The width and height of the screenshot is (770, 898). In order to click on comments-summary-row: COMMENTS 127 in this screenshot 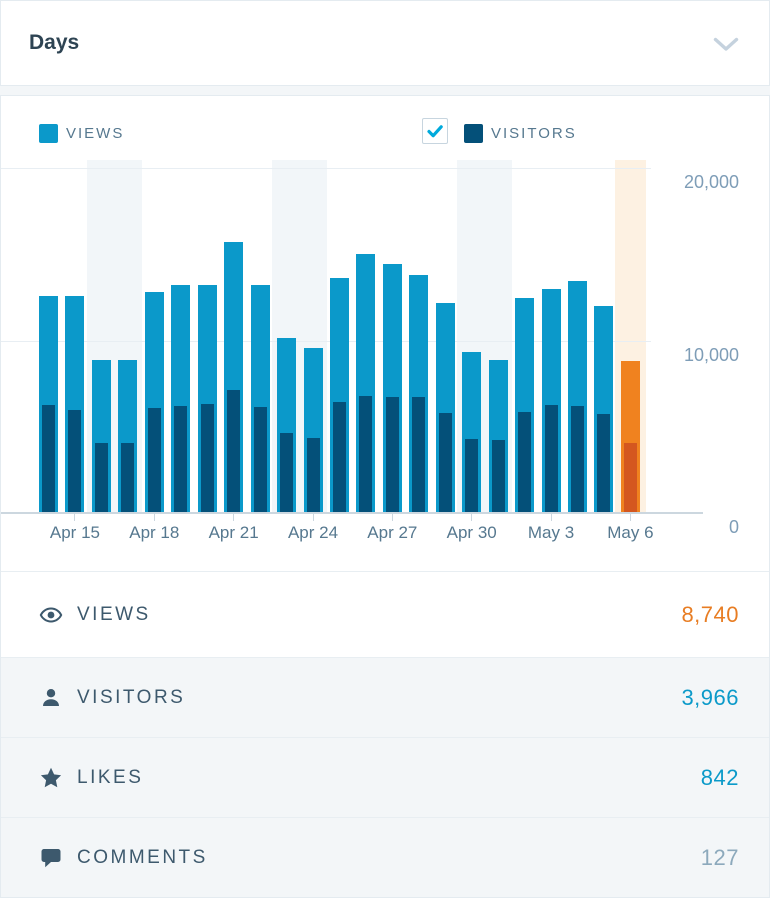, I will do `click(385, 857)`.